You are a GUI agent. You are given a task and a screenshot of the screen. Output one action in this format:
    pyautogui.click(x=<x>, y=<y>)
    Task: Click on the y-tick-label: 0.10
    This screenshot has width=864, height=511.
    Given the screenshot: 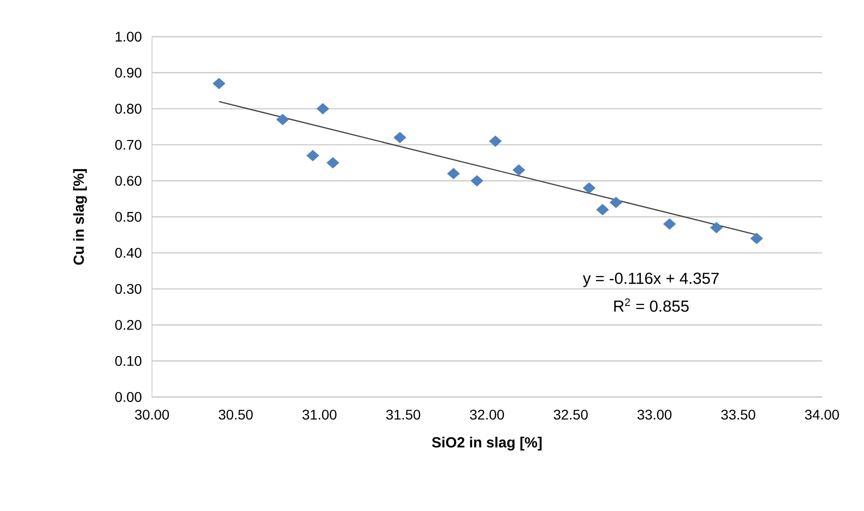 What is the action you would take?
    pyautogui.click(x=128, y=361)
    